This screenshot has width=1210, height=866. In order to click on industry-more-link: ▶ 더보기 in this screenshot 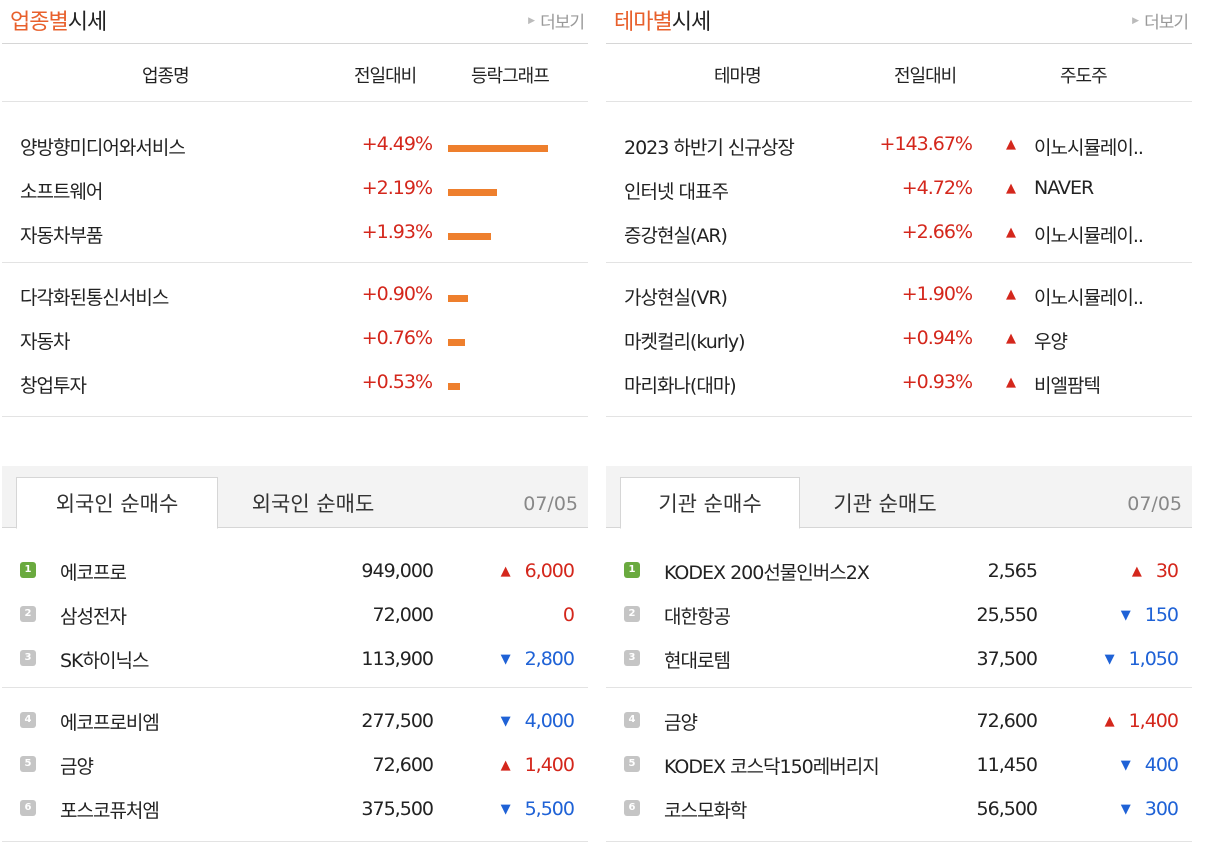, I will do `click(556, 20)`.